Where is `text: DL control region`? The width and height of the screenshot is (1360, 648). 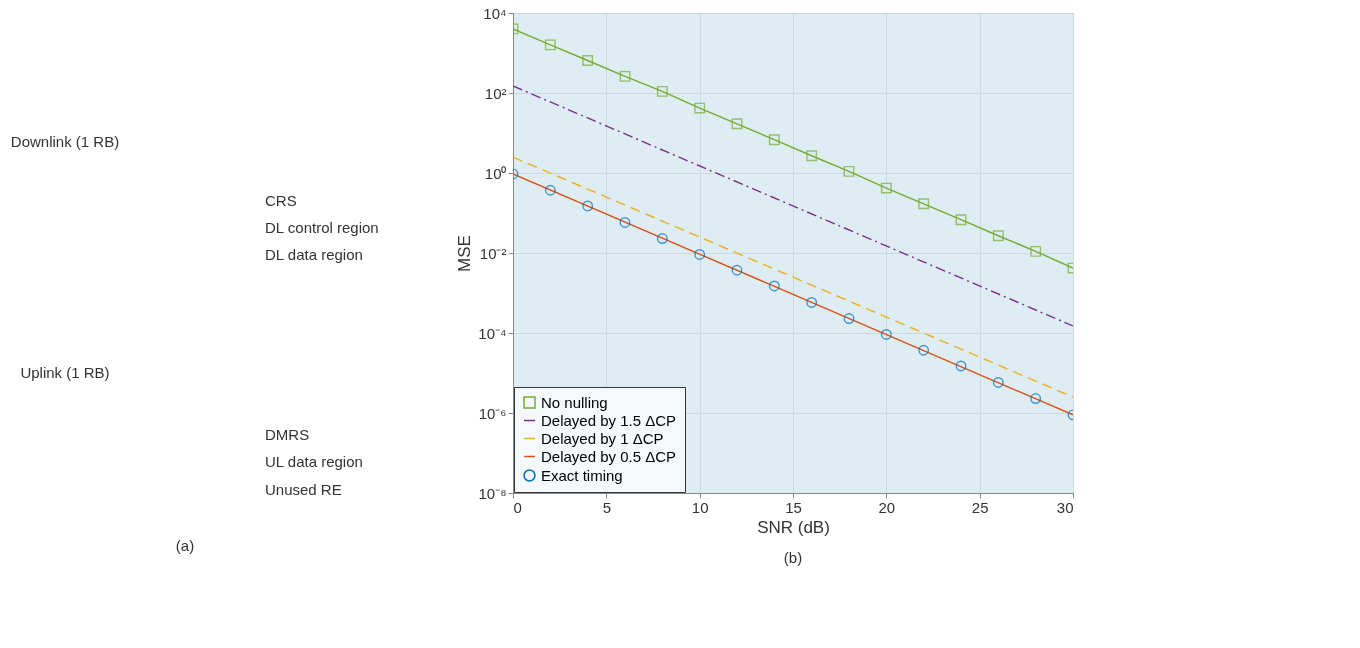
text: DL control region is located at coordinates (322, 228).